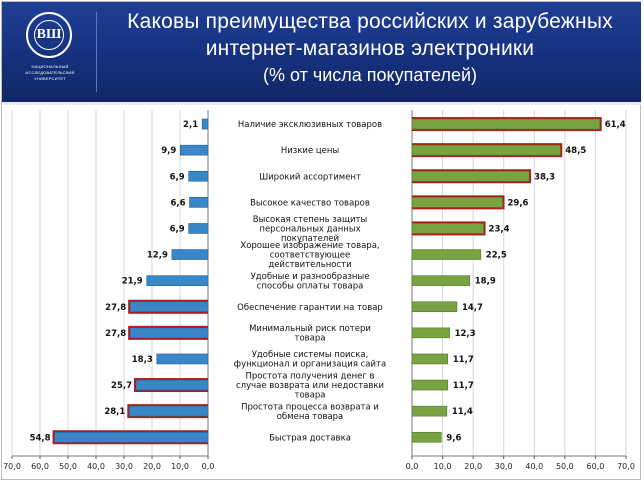 The image size is (644, 483). I want to click on right-data-label: 12,3, so click(465, 334).